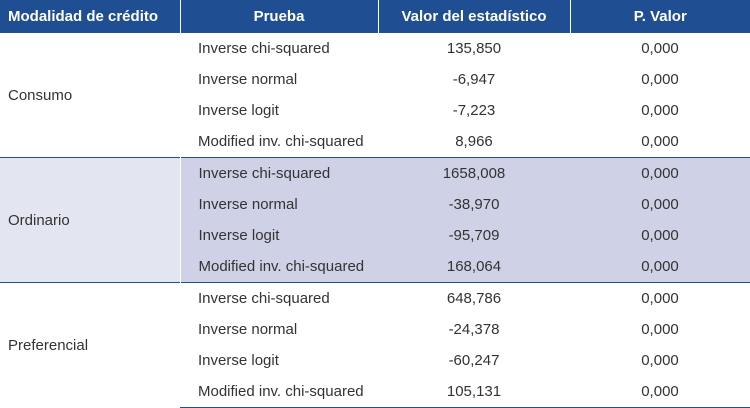  I want to click on statistic-value: 648,786, so click(474, 298).